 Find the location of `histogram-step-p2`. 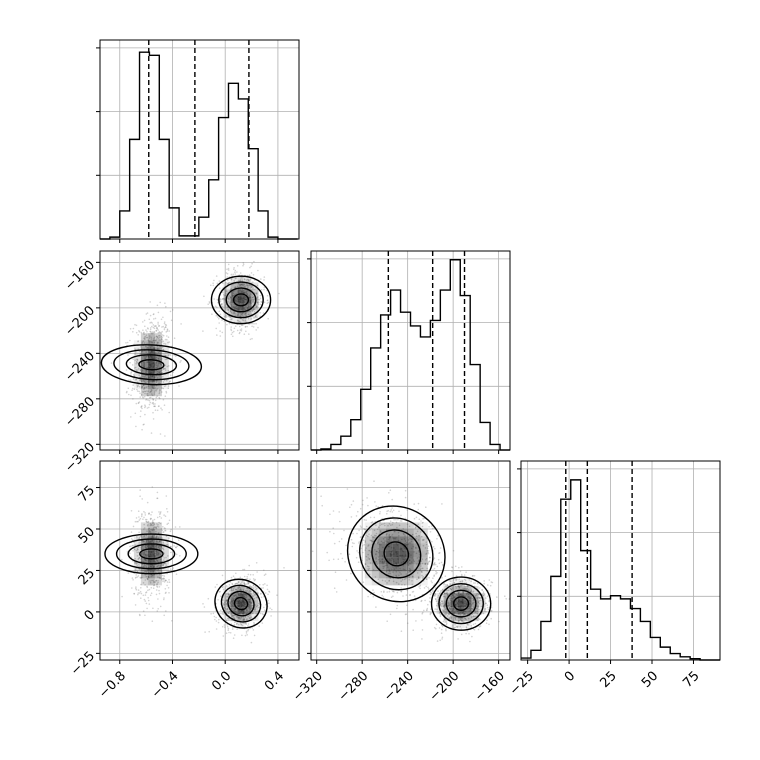

histogram-step-p2 is located at coordinates (620, 570).